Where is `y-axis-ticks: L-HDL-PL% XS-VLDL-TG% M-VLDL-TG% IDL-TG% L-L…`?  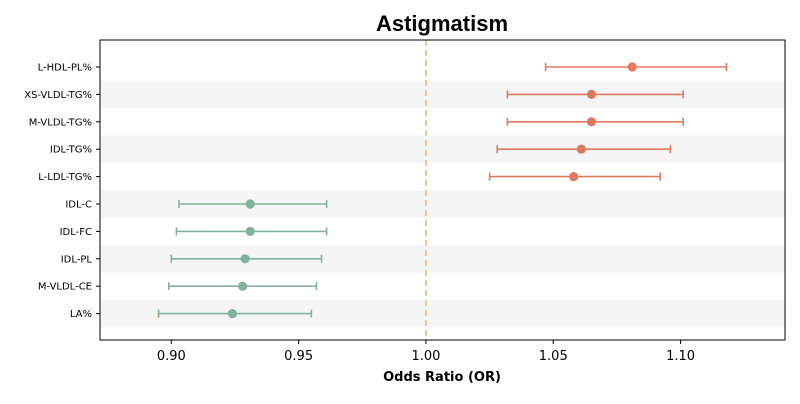
y-axis-ticks: L-HDL-PL% XS-VLDL-TG% M-VLDL-TG% IDL-TG% L-L… is located at coordinates (62, 191).